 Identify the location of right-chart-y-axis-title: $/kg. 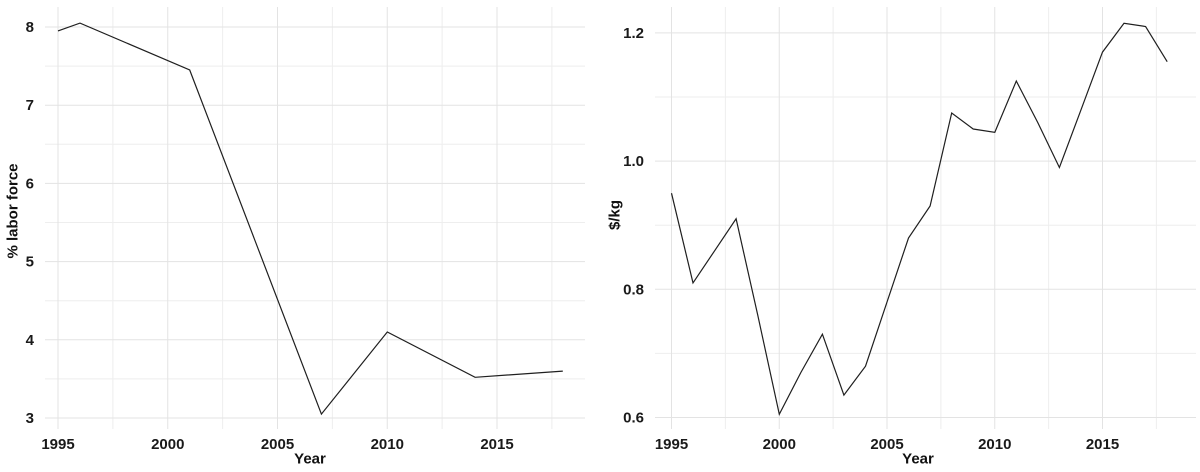
(615, 215).